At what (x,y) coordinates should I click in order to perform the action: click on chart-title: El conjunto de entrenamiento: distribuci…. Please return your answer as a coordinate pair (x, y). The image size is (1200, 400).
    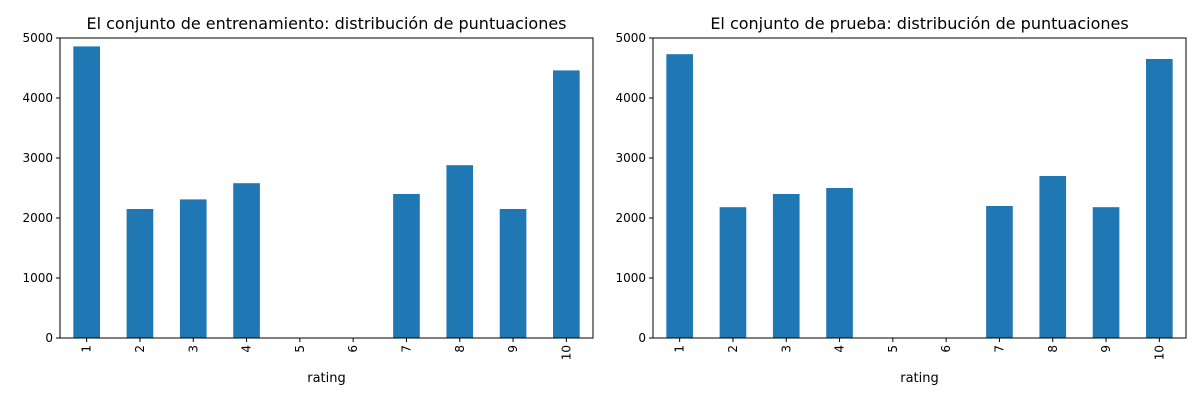
    Looking at the image, I should click on (326, 23).